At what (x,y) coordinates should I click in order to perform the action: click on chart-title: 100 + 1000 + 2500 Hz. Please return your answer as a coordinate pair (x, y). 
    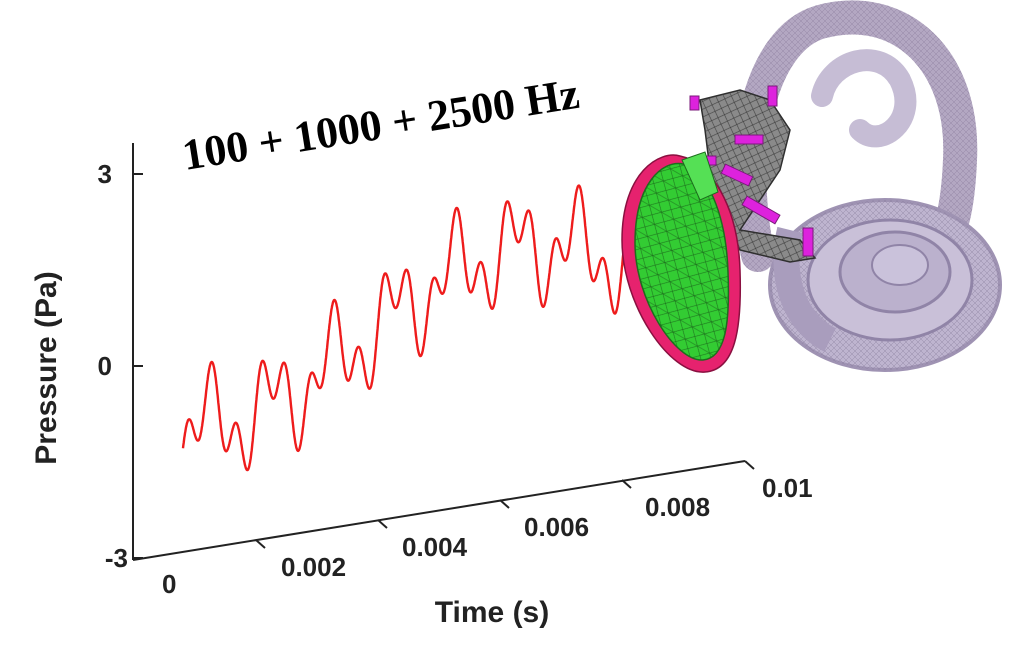
    Looking at the image, I should click on (381, 124).